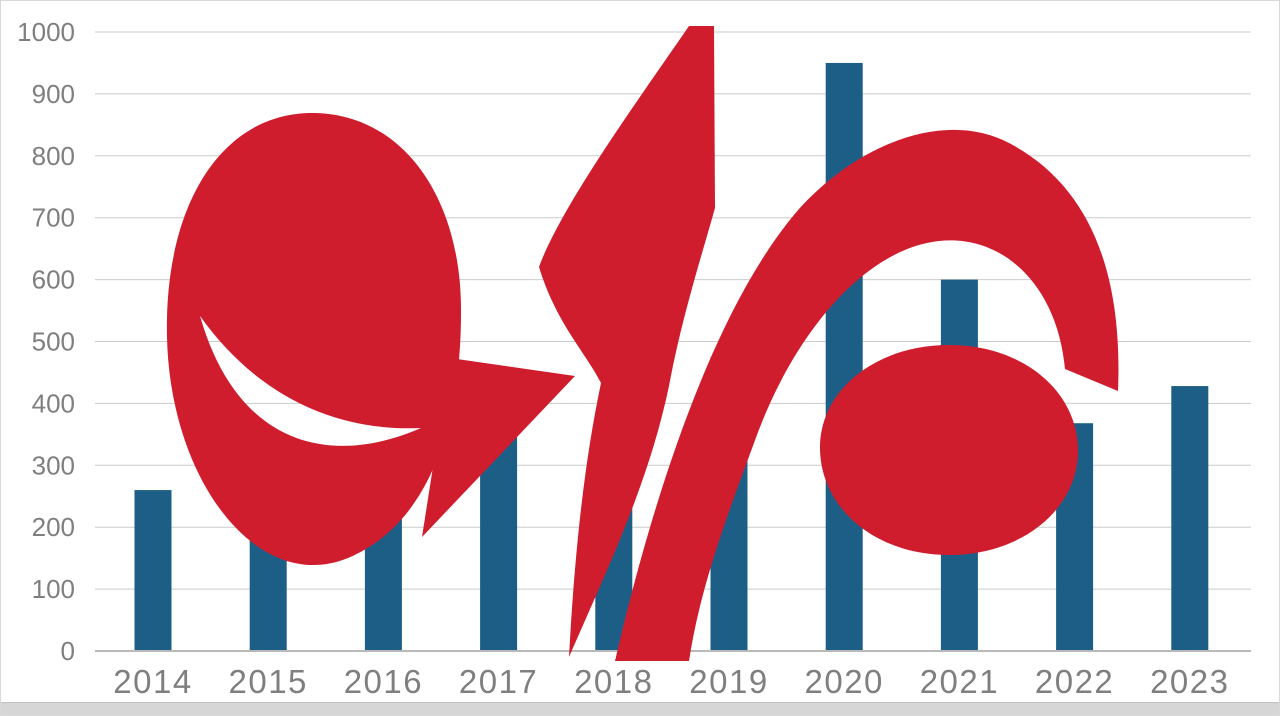 The image size is (1280, 716). What do you see at coordinates (53, 156) in the screenshot?
I see `y-axis-label-800: 800` at bounding box center [53, 156].